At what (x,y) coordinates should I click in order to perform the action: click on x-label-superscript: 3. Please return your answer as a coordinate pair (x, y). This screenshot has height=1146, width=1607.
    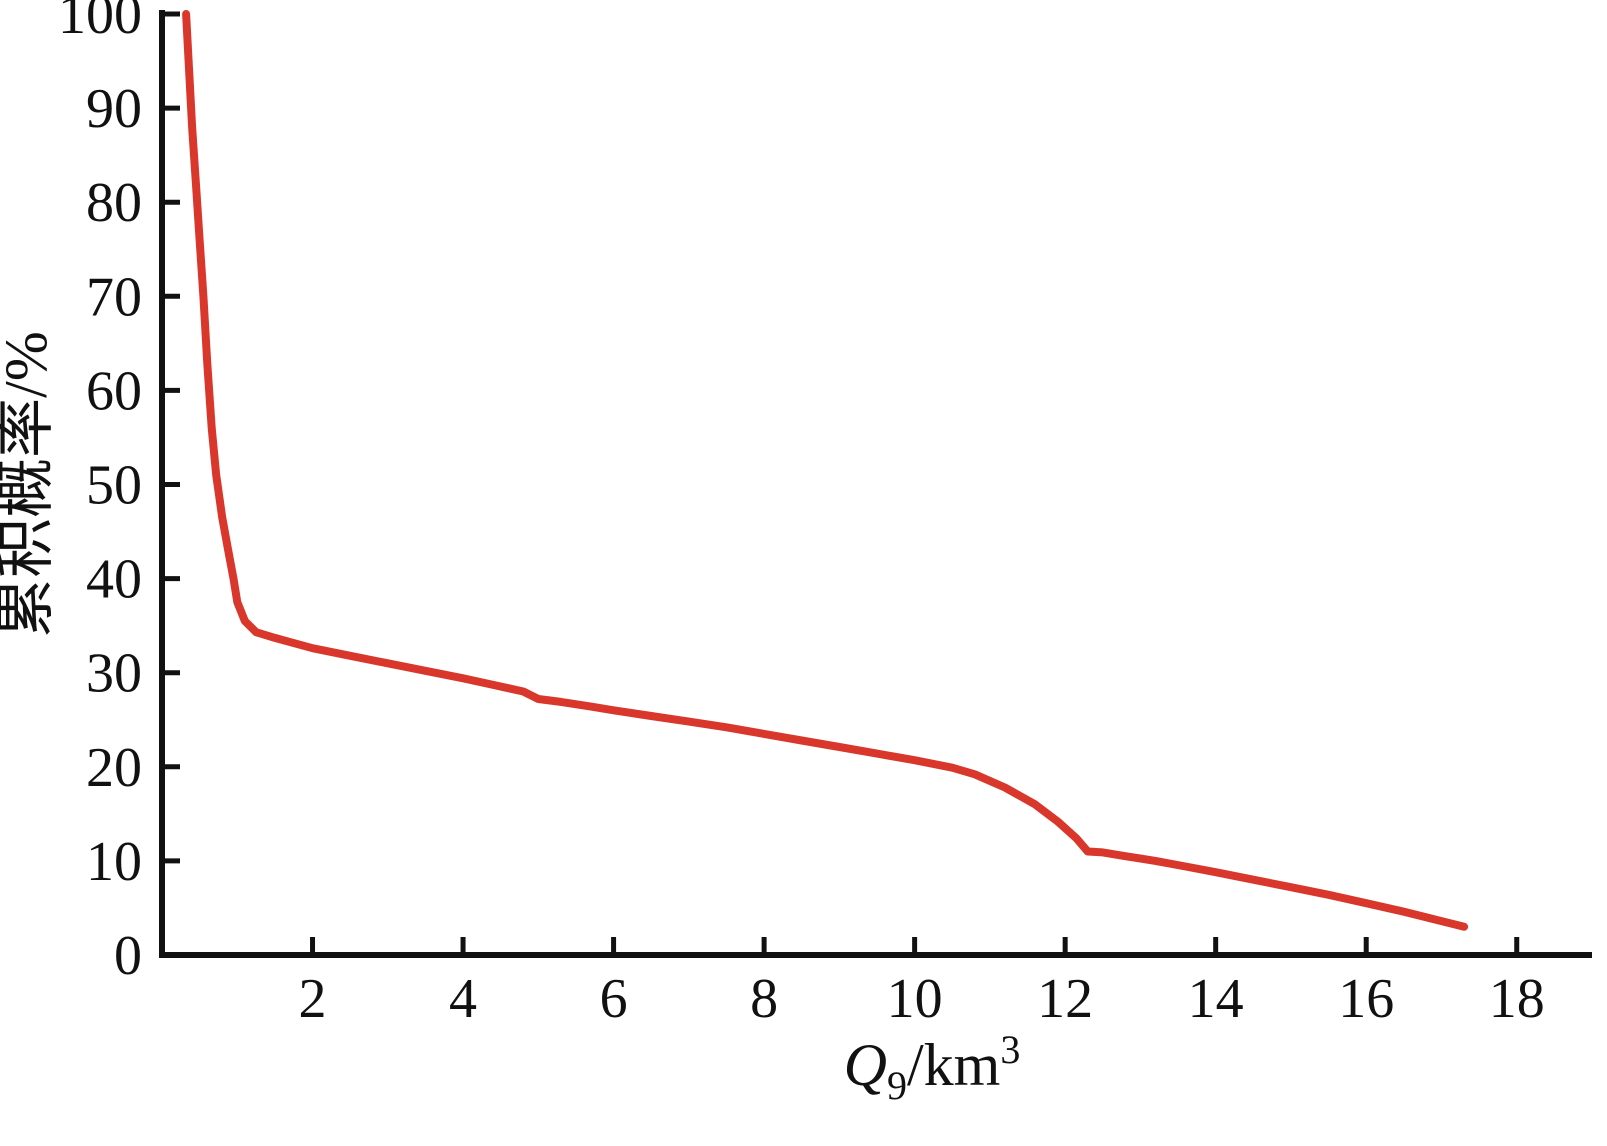
    Looking at the image, I should click on (1010, 1049).